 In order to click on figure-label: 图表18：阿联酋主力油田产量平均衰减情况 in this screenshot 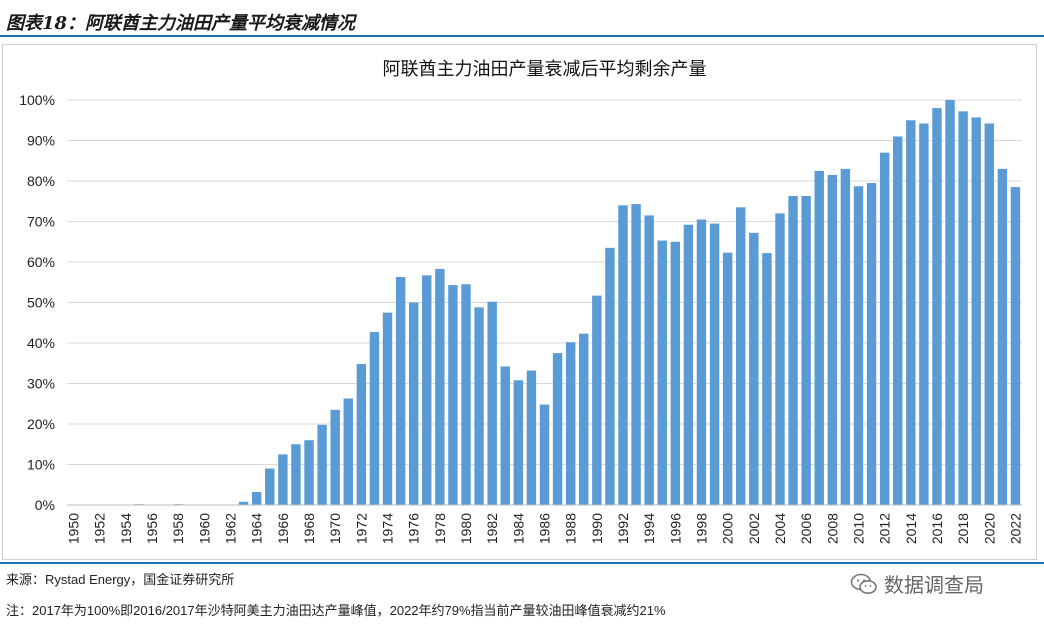, I will do `click(181, 23)`.